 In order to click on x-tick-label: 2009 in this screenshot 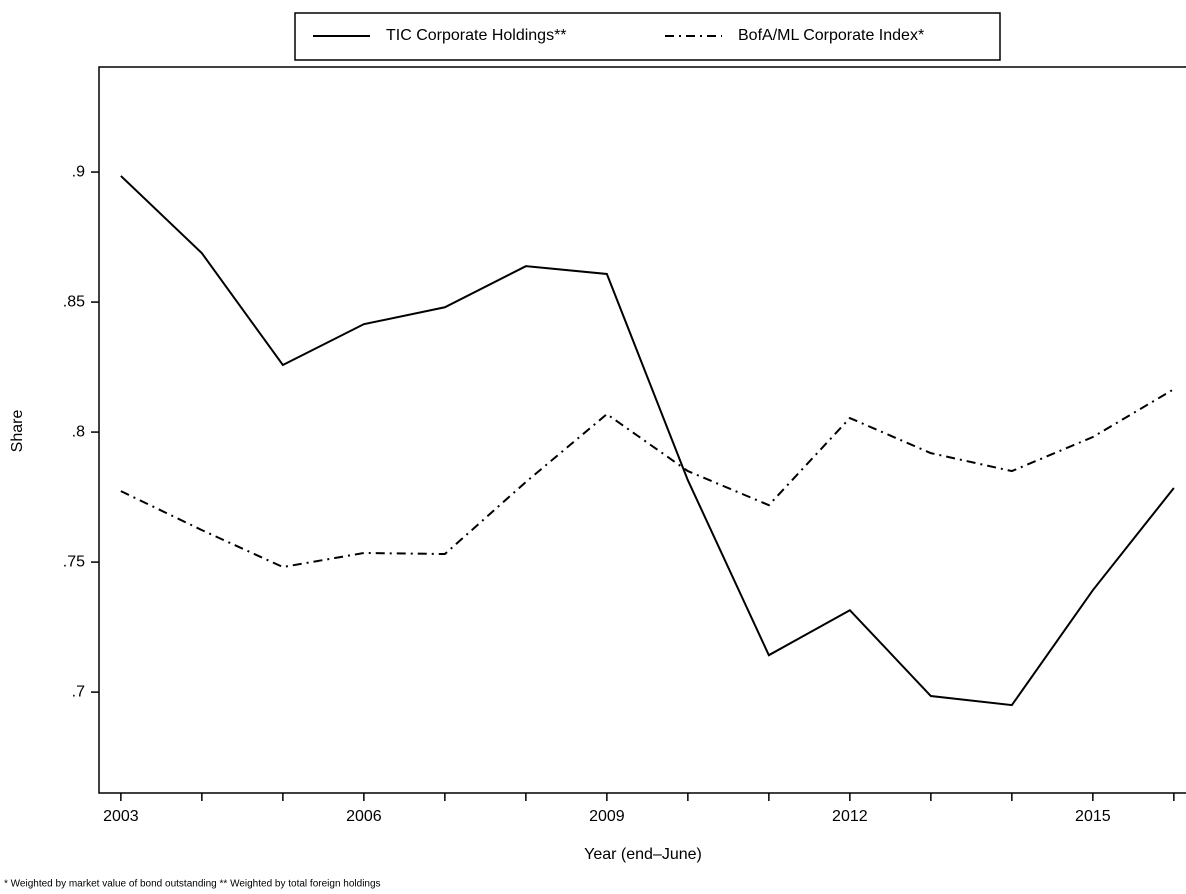, I will do `click(607, 816)`.